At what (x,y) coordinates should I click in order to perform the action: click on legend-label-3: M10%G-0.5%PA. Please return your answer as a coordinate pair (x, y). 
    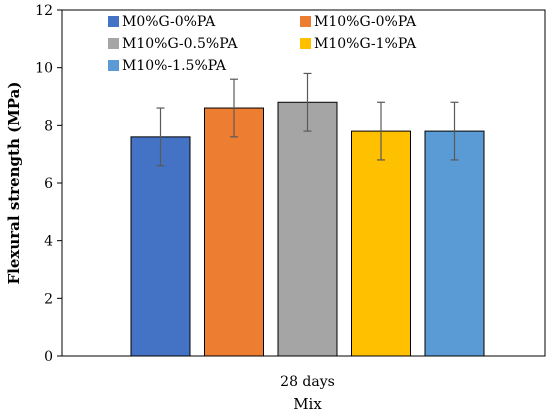
    Looking at the image, I should click on (180, 44).